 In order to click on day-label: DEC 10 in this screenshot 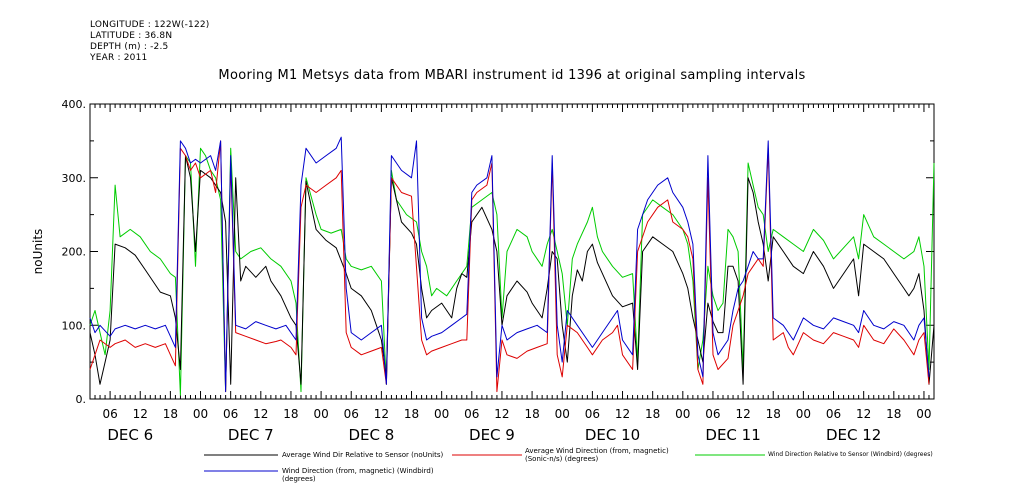, I will do `click(612, 435)`.